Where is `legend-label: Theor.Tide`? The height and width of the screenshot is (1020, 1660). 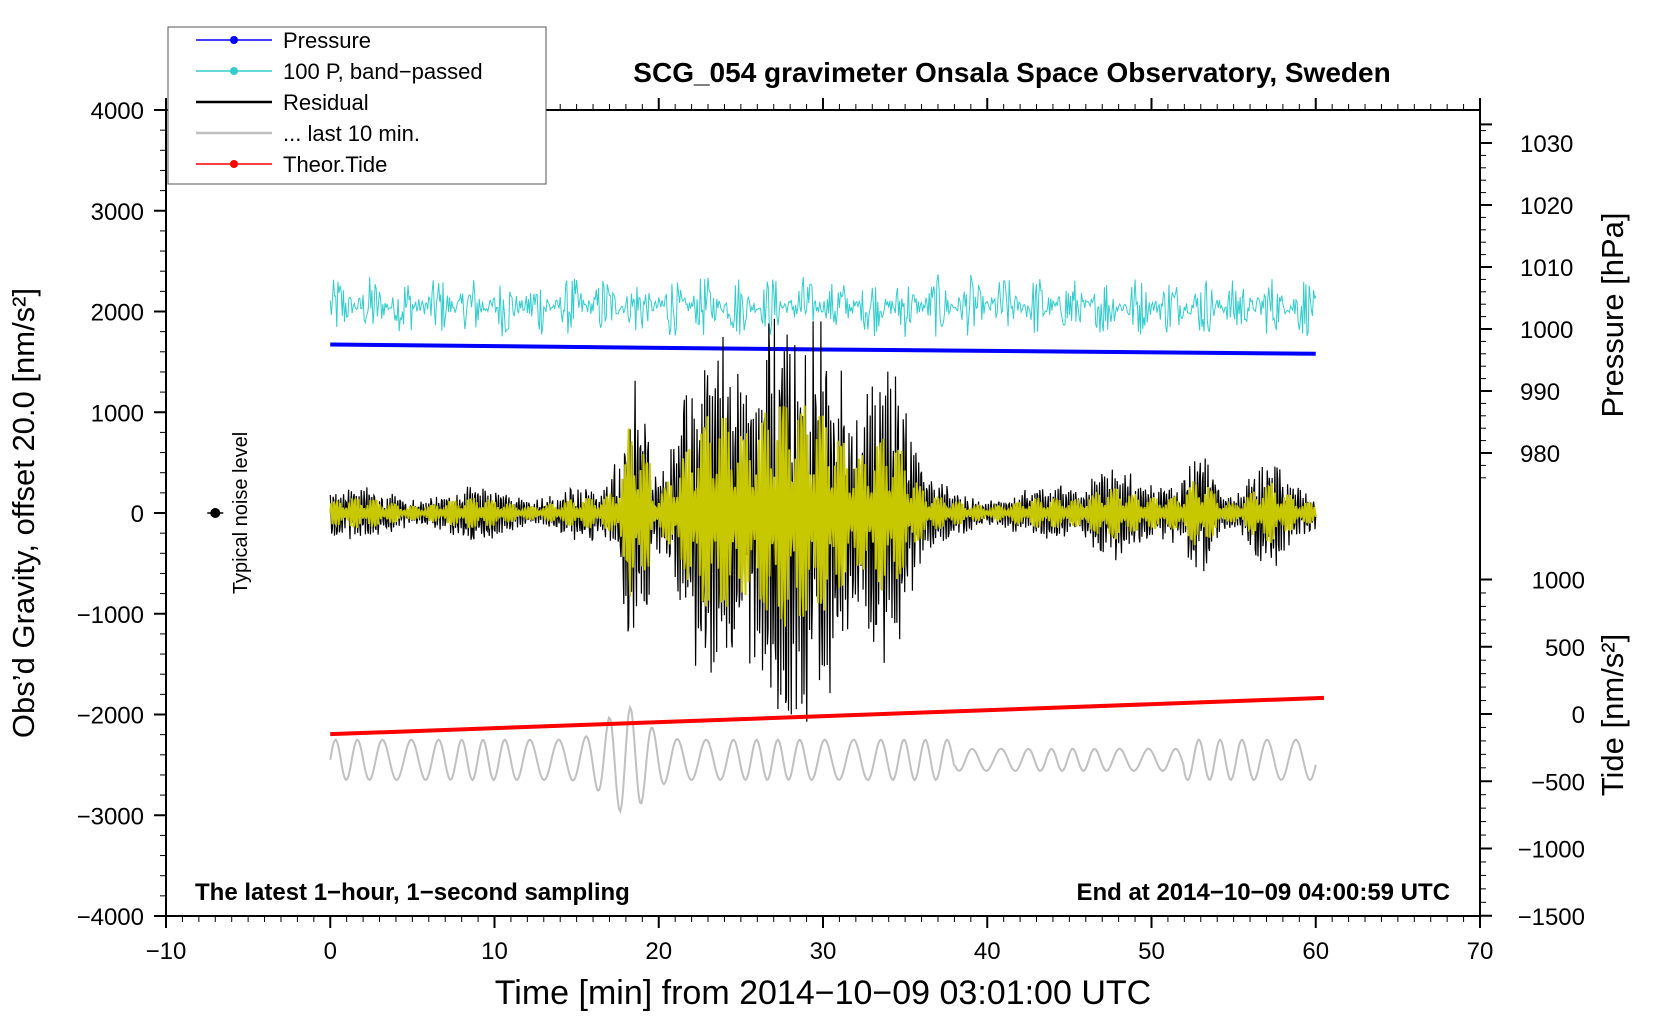 legend-label: Theor.Tide is located at coordinates (335, 164).